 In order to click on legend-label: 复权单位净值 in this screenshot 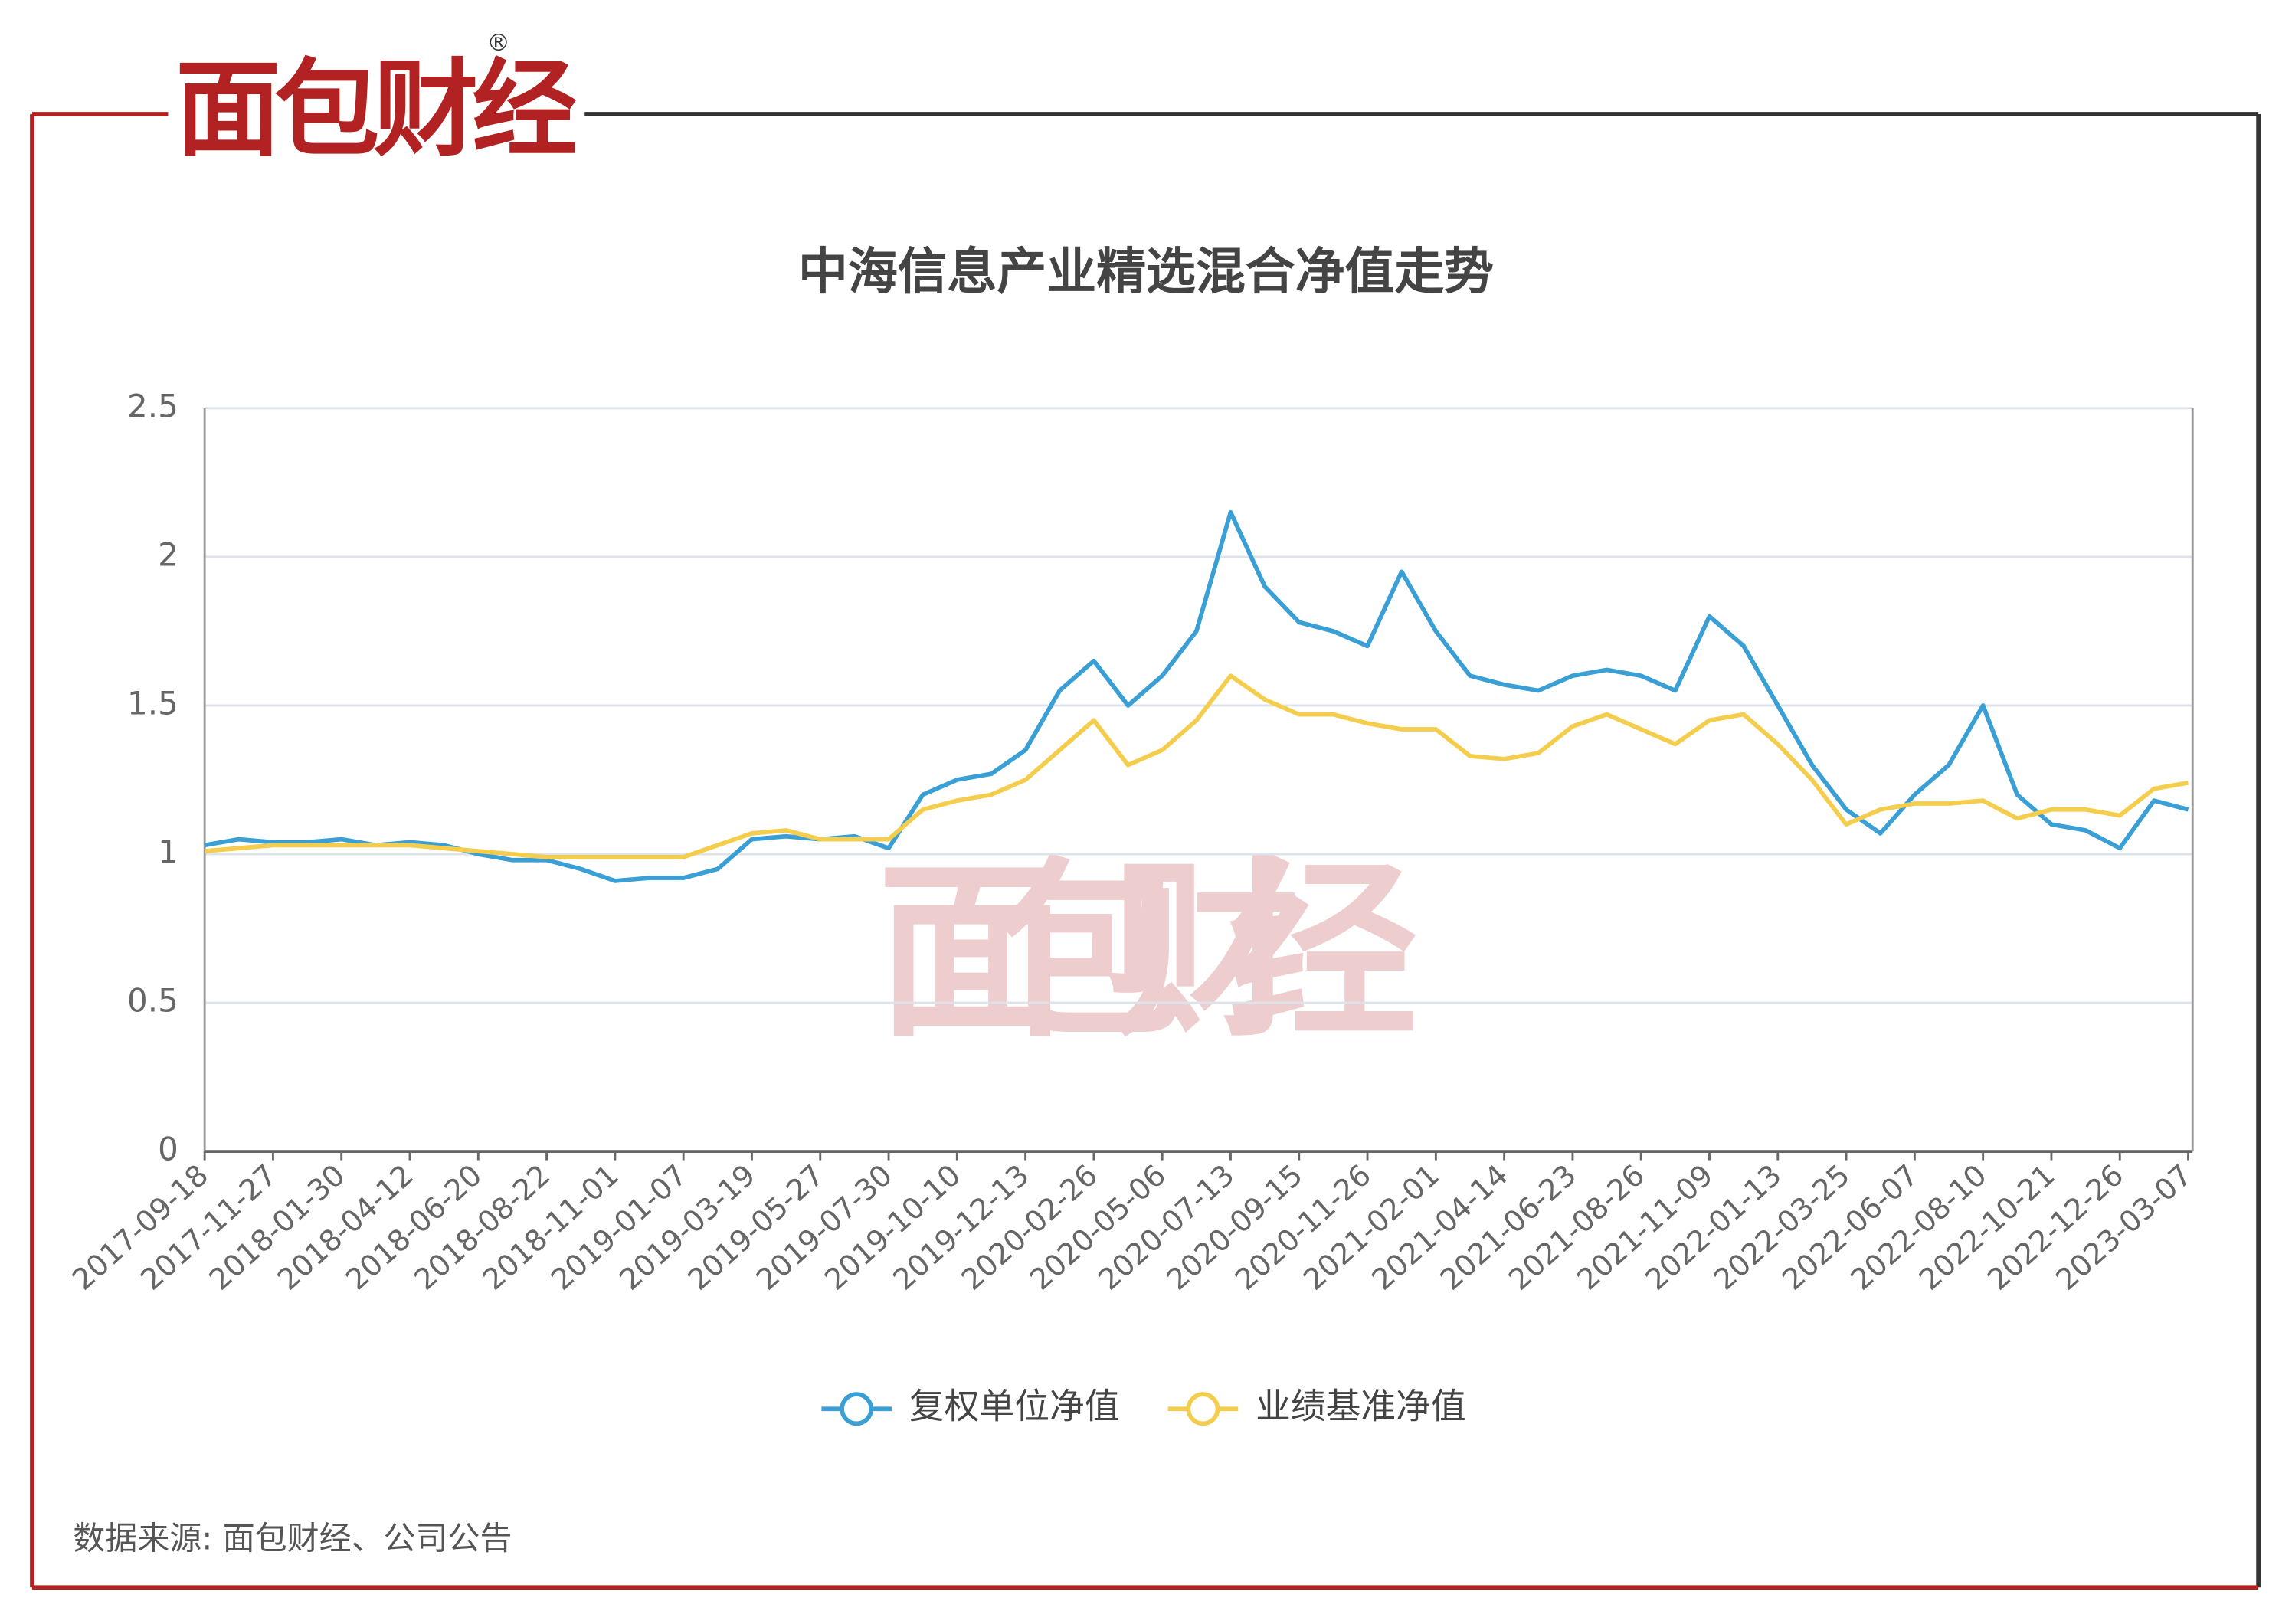, I will do `click(1014, 1407)`.